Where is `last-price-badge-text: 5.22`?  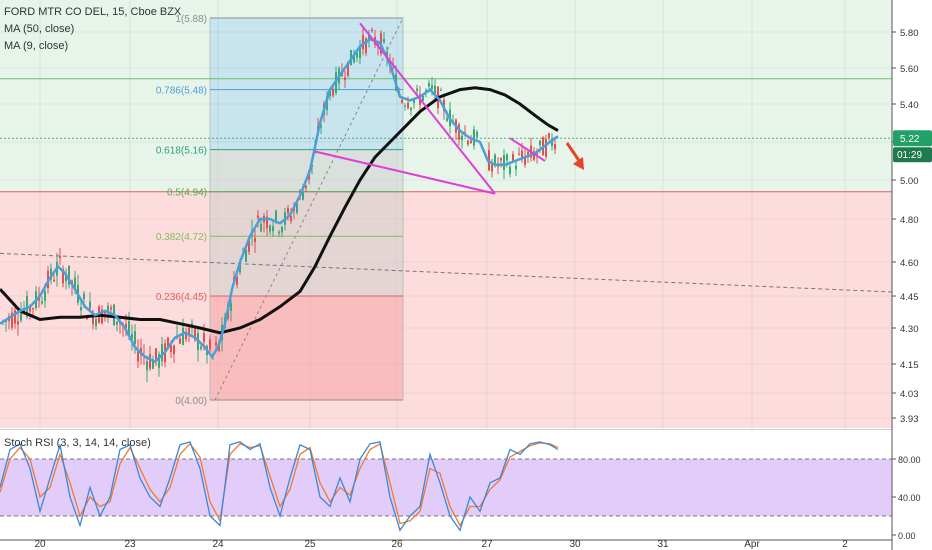 last-price-badge-text: 5.22 is located at coordinates (910, 139).